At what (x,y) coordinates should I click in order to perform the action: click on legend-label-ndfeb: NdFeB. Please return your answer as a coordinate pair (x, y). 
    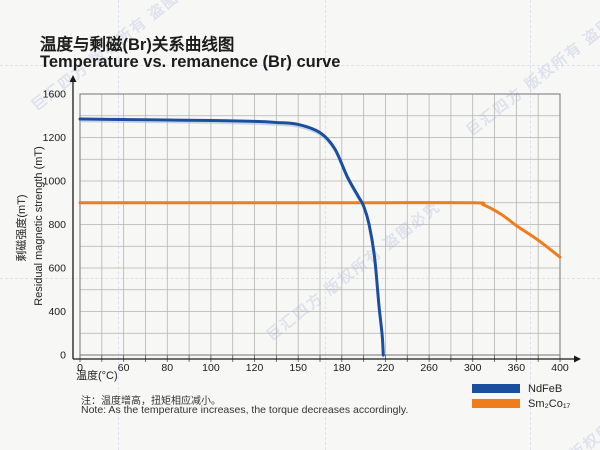
    Looking at the image, I should click on (545, 388).